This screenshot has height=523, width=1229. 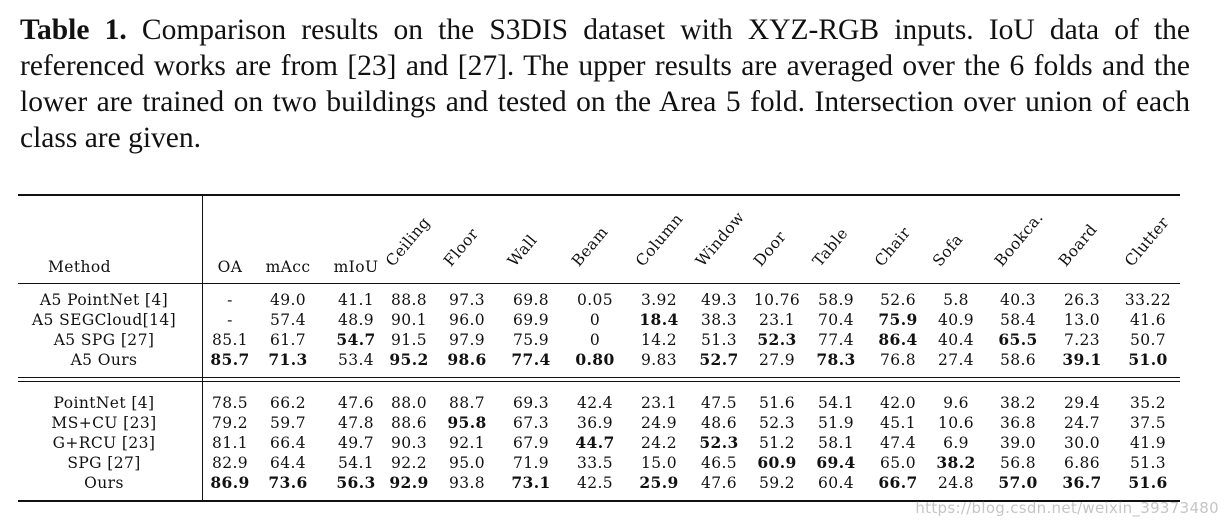 I want to click on method-cell: G+RCU [23], so click(x=104, y=443).